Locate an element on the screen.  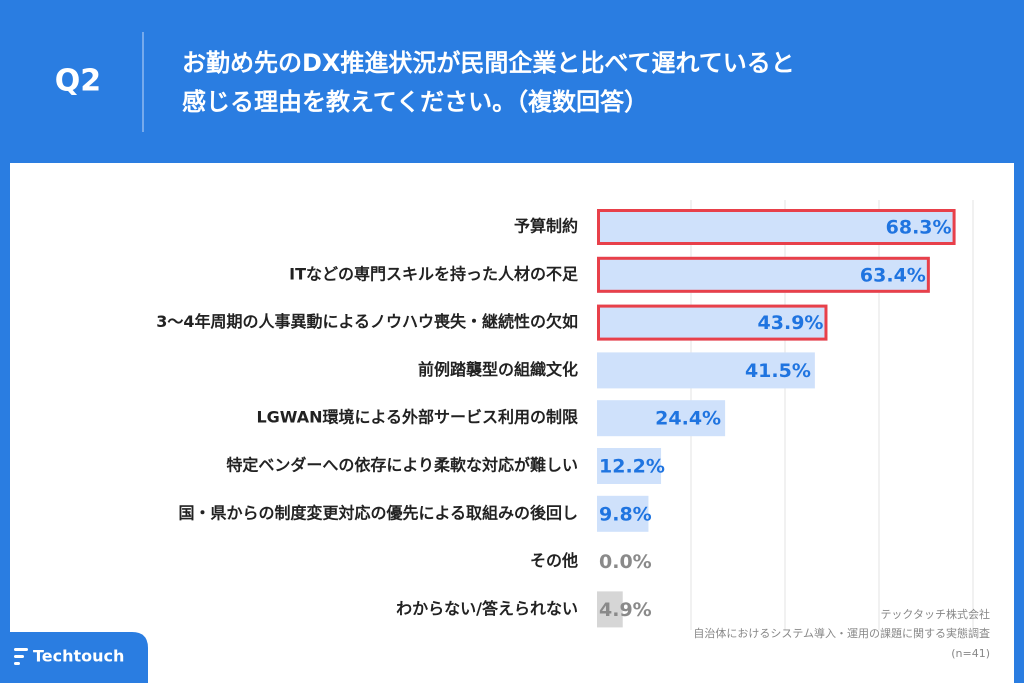
value-label: 12.2% is located at coordinates (632, 467).